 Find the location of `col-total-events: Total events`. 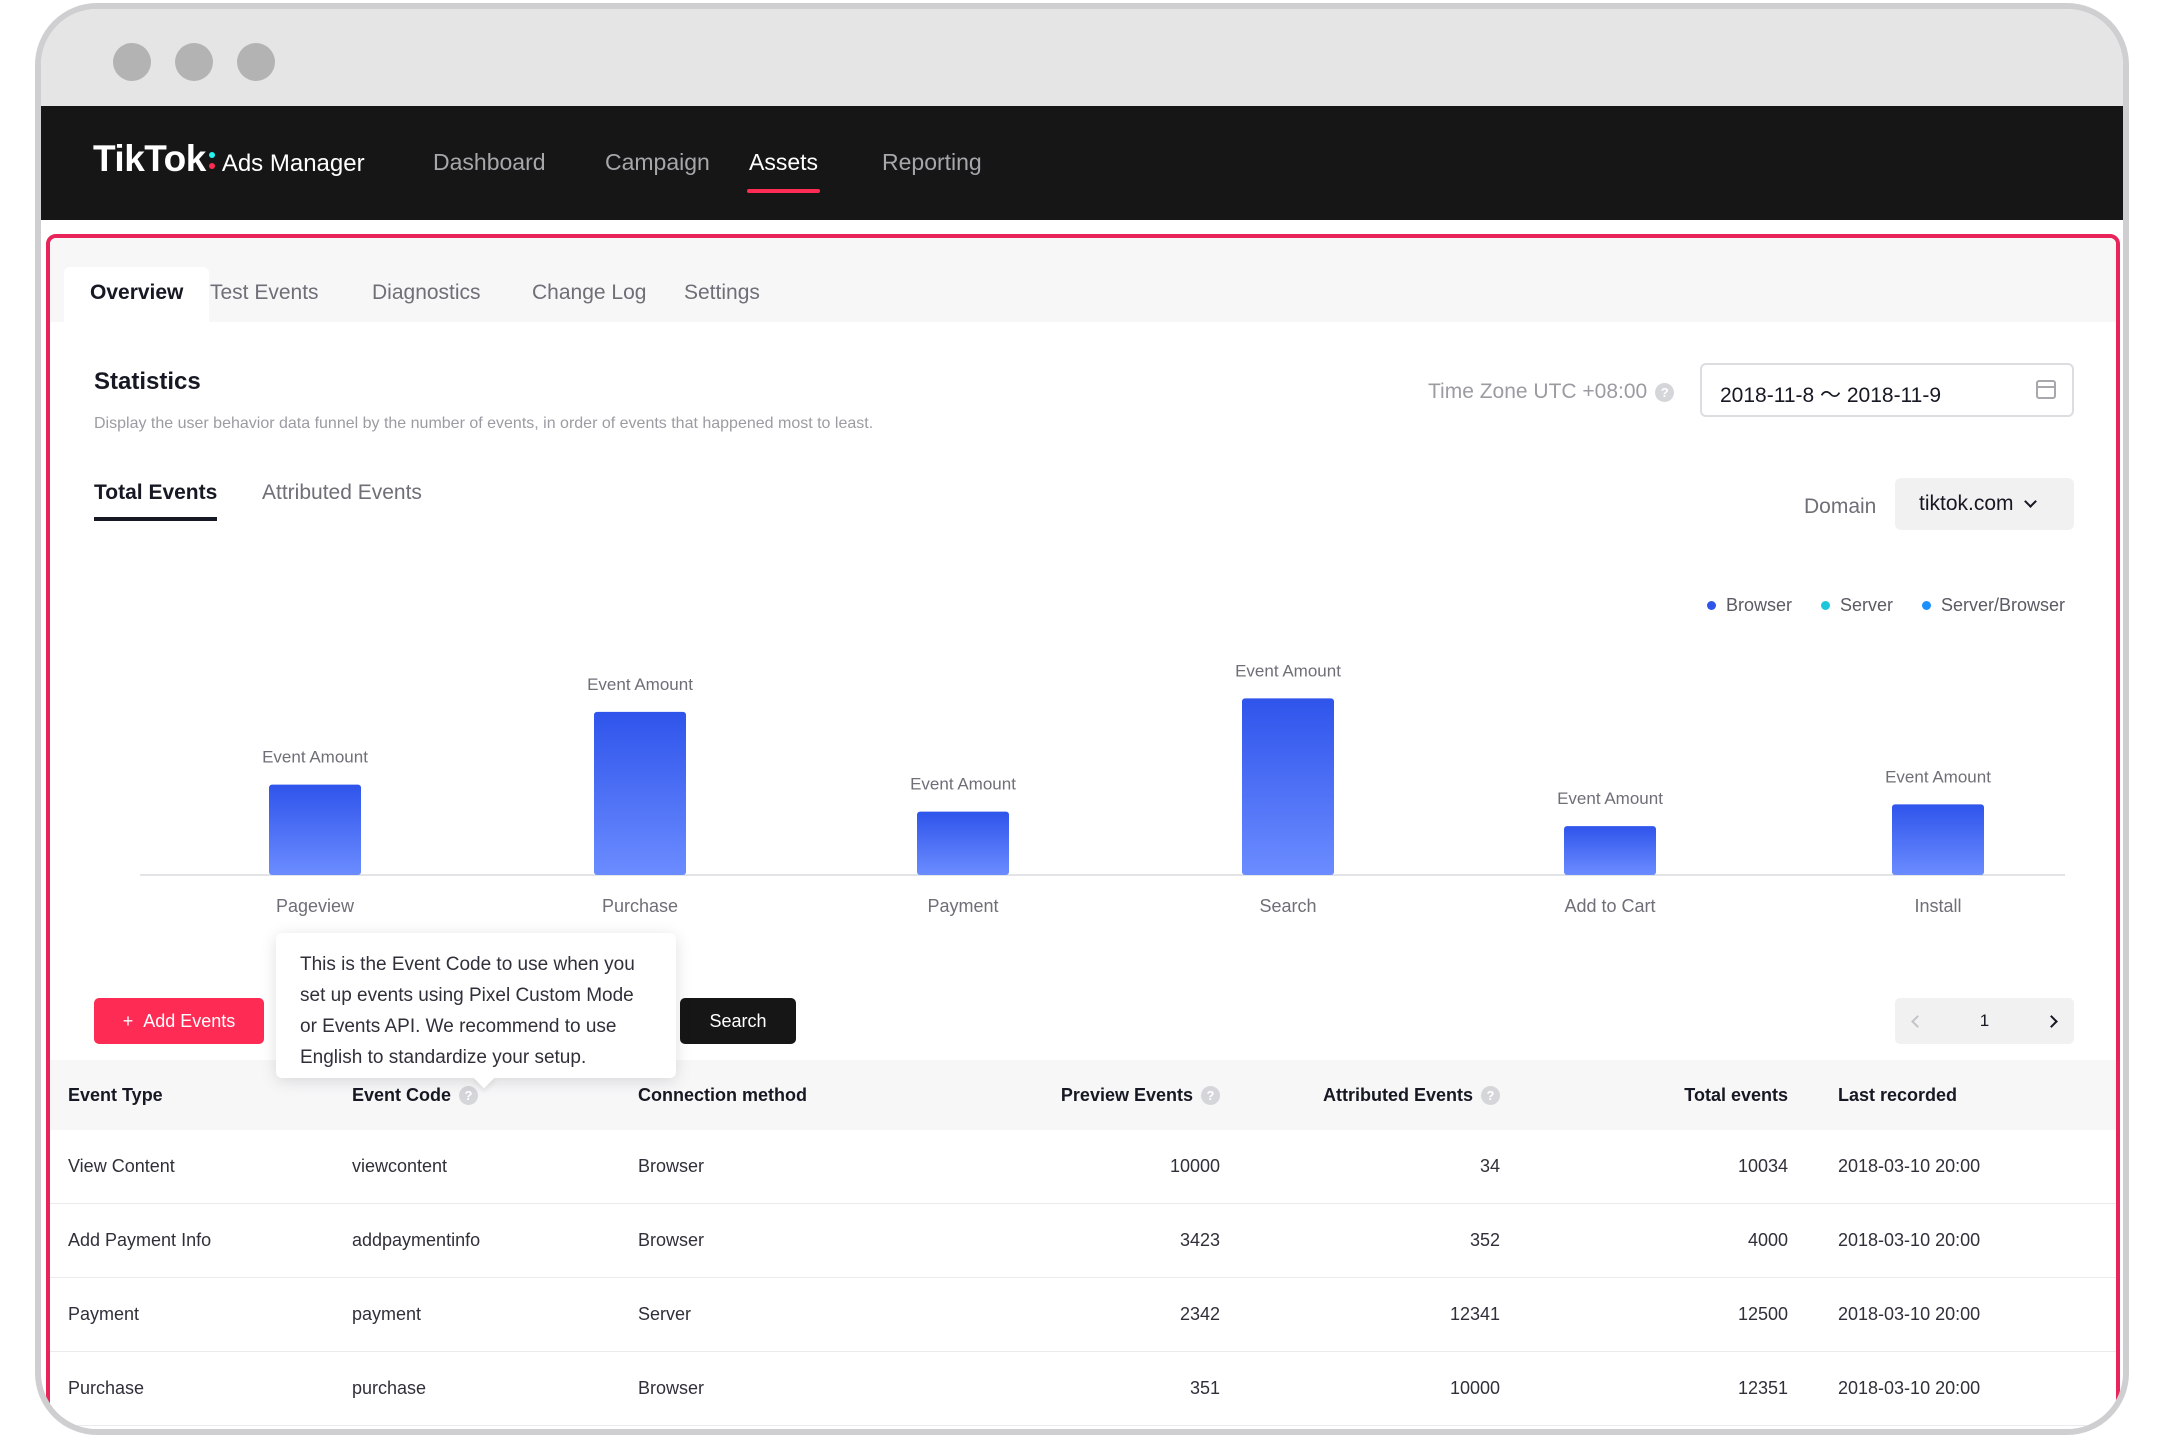

col-total-events: Total events is located at coordinates (1736, 1094).